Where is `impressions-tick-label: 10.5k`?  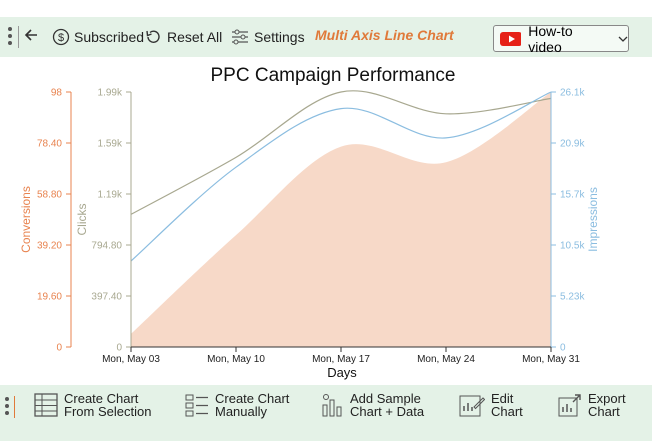
impressions-tick-label: 10.5k is located at coordinates (572, 246).